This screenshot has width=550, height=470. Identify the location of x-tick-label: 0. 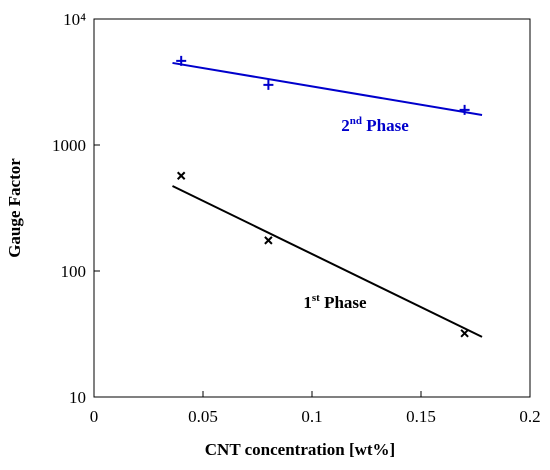
(94, 416).